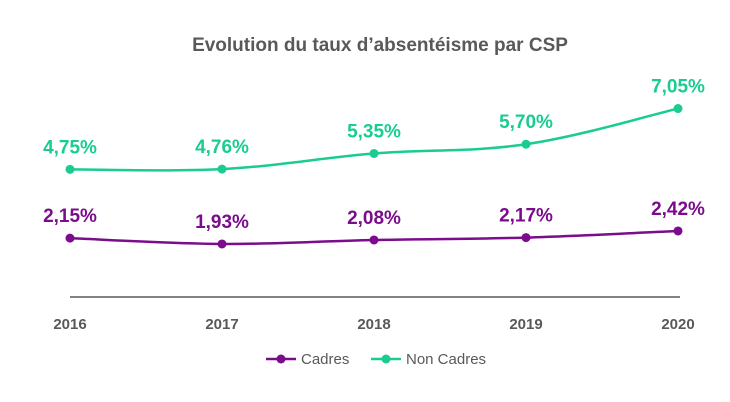 The image size is (730, 402). What do you see at coordinates (374, 218) in the screenshot?
I see `data-label-cadres-2018: 2,08%` at bounding box center [374, 218].